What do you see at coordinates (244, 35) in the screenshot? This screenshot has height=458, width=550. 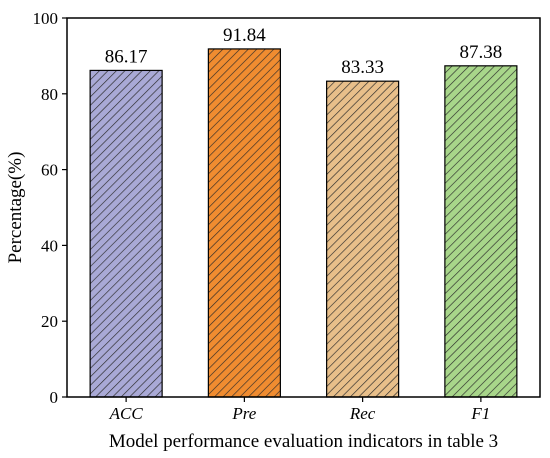 I see `value-label-pre: 91.84` at bounding box center [244, 35].